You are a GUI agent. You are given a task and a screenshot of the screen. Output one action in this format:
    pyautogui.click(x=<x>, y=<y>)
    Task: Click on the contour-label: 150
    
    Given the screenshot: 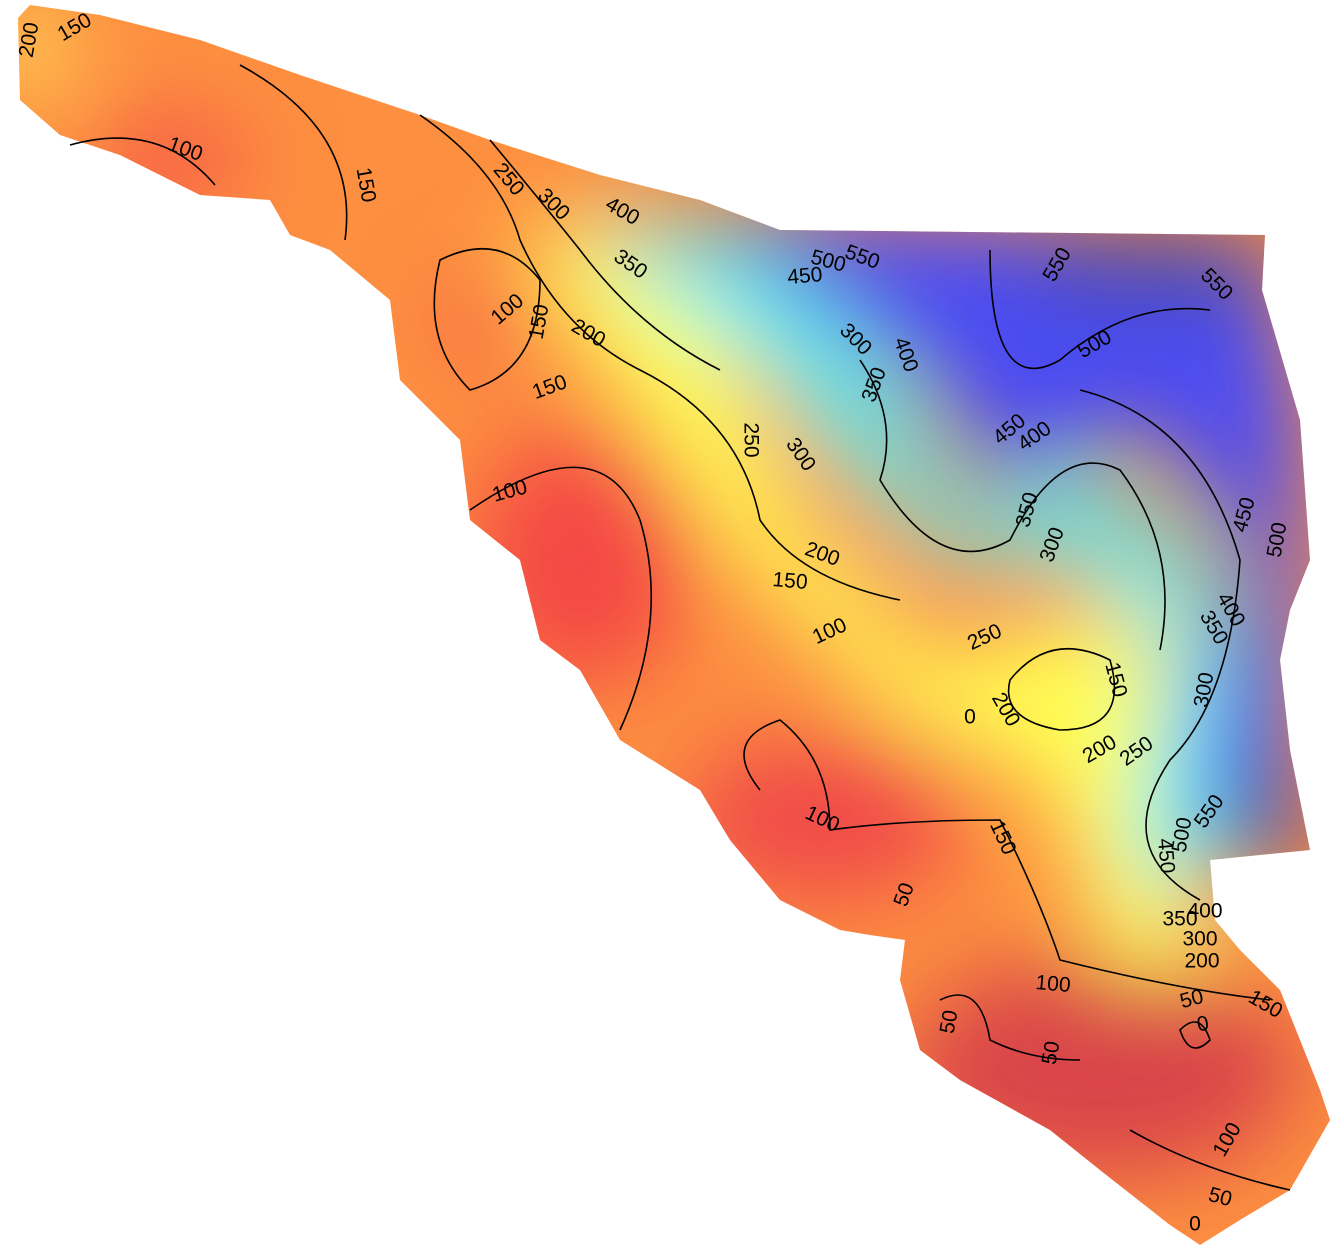 What is the action you would take?
    pyautogui.click(x=790, y=581)
    